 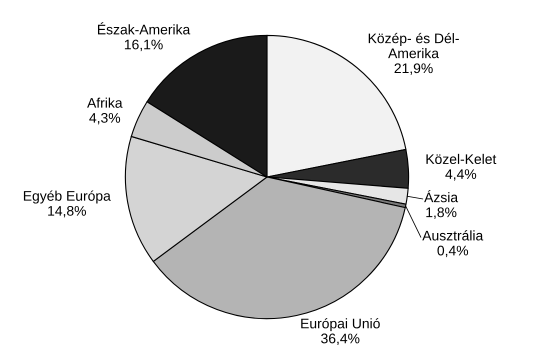 I want to click on slice-label: Európai Unió, so click(x=340, y=325).